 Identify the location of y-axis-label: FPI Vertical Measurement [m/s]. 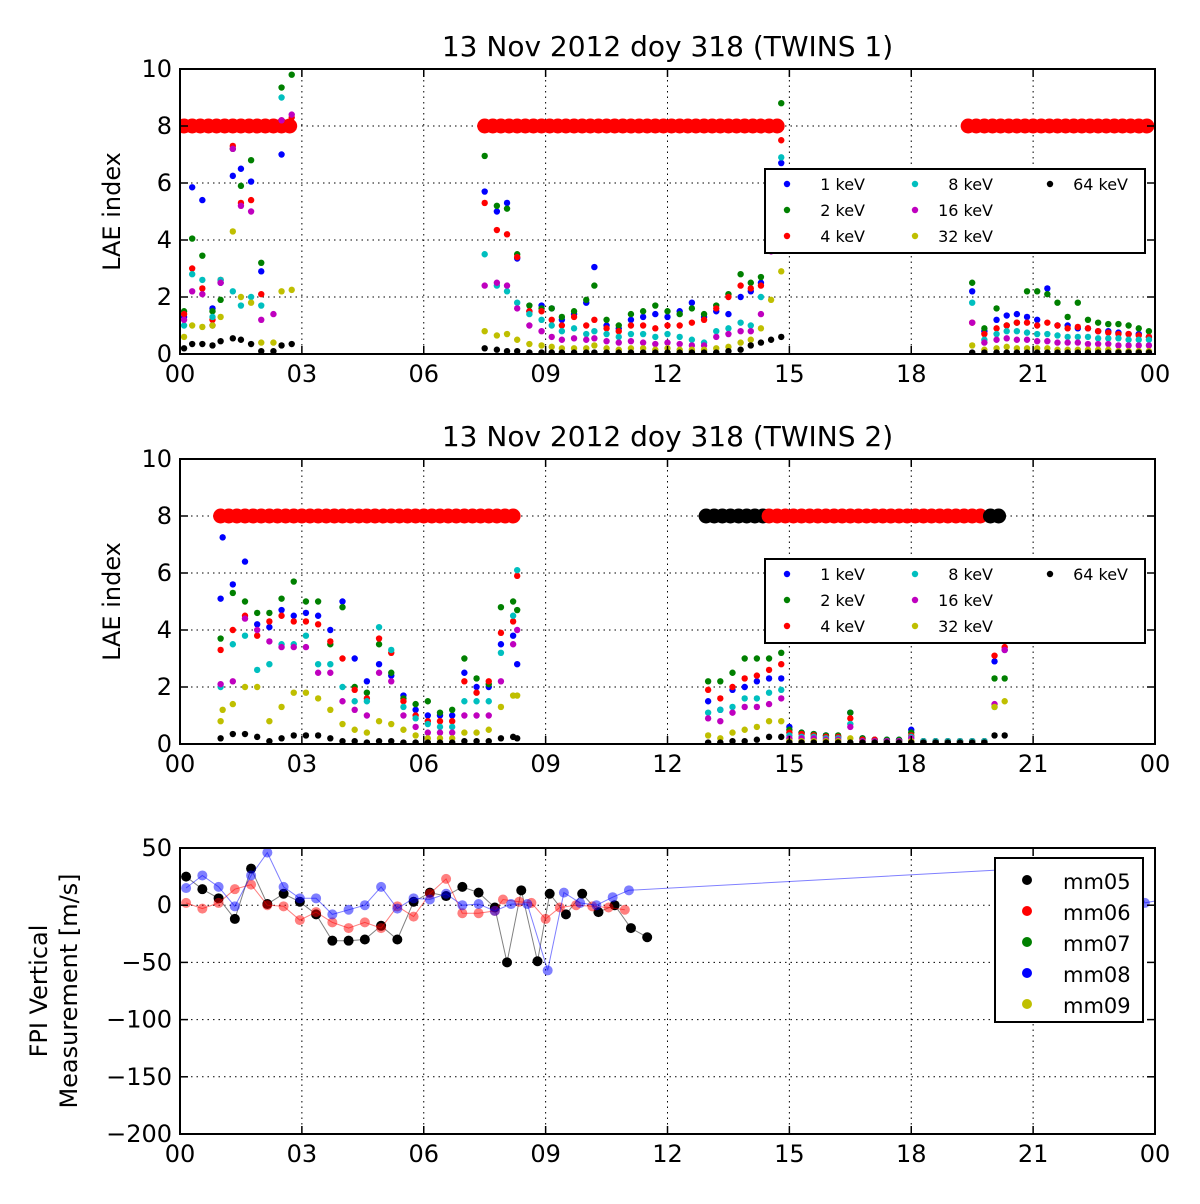
(54, 990).